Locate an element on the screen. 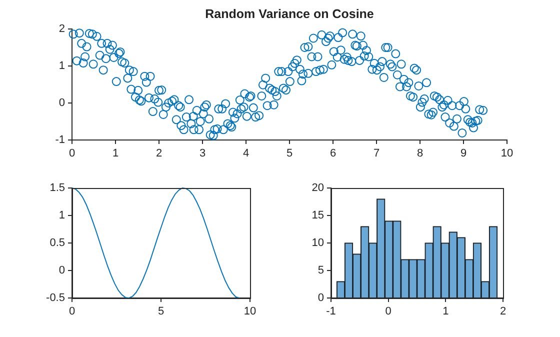  y-tick-label: 0.5 is located at coordinates (57, 243).